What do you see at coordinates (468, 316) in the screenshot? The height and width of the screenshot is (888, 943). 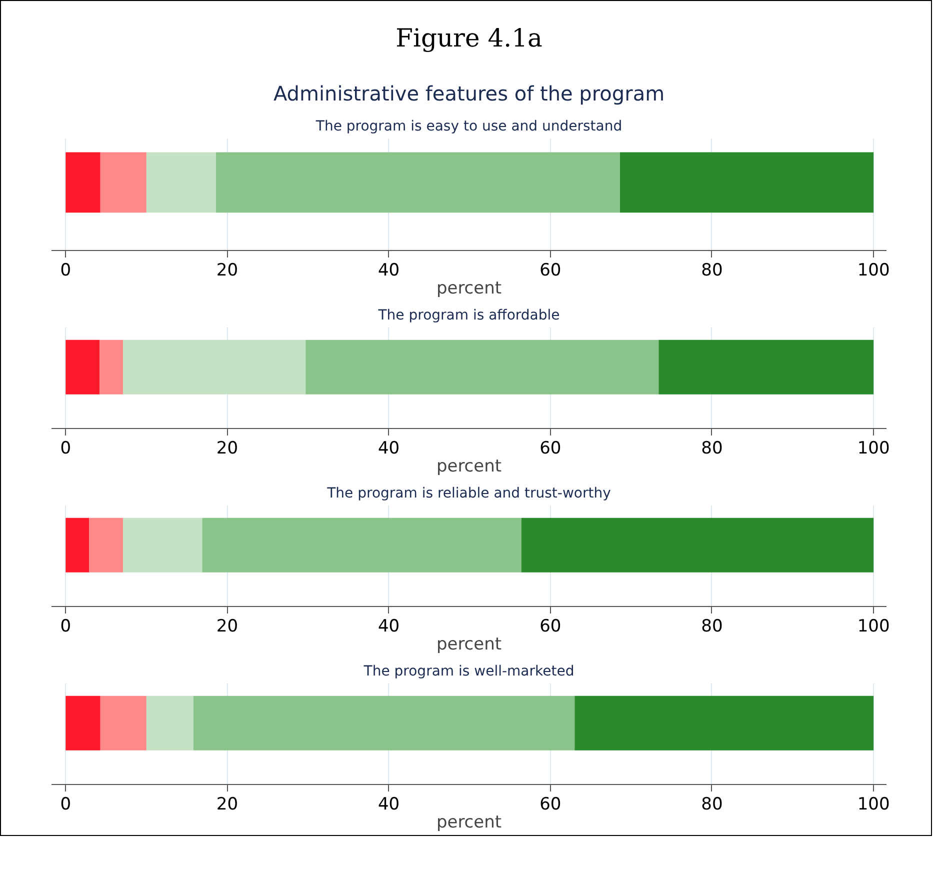 I see `chart-subtitle: The program is affordable` at bounding box center [468, 316].